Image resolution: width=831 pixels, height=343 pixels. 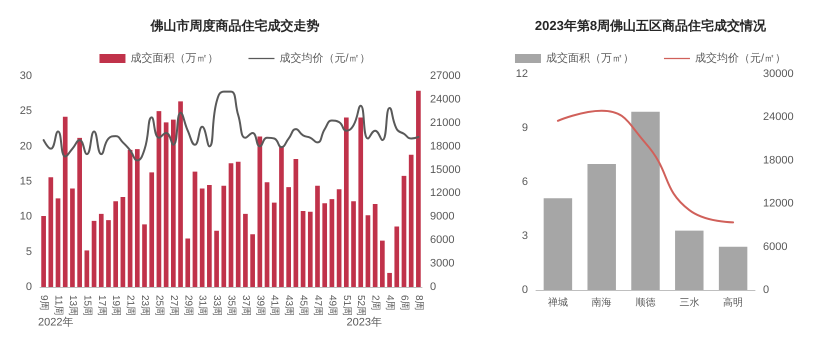 What do you see at coordinates (116, 305) in the screenshot?
I see `x-tick-label: 19周` at bounding box center [116, 305].